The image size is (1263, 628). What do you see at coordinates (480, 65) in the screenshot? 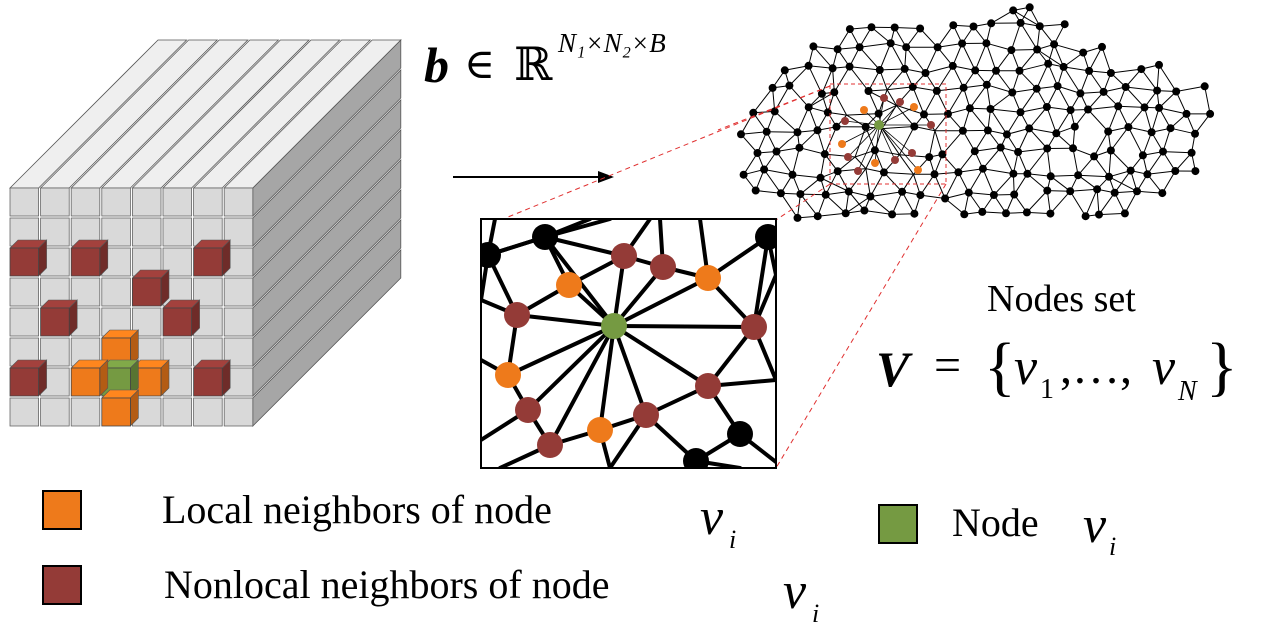
I see `formula-b-relation: ∈` at bounding box center [480, 65].